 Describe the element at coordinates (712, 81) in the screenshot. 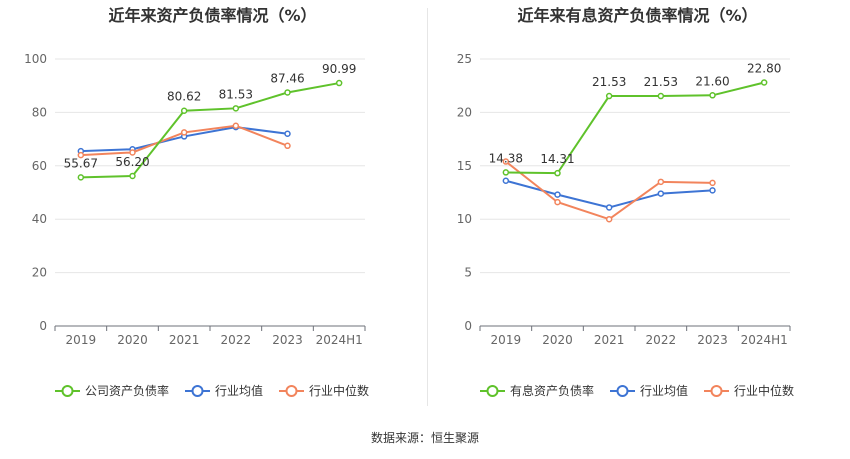

I see `data-label: 21.60` at that location.